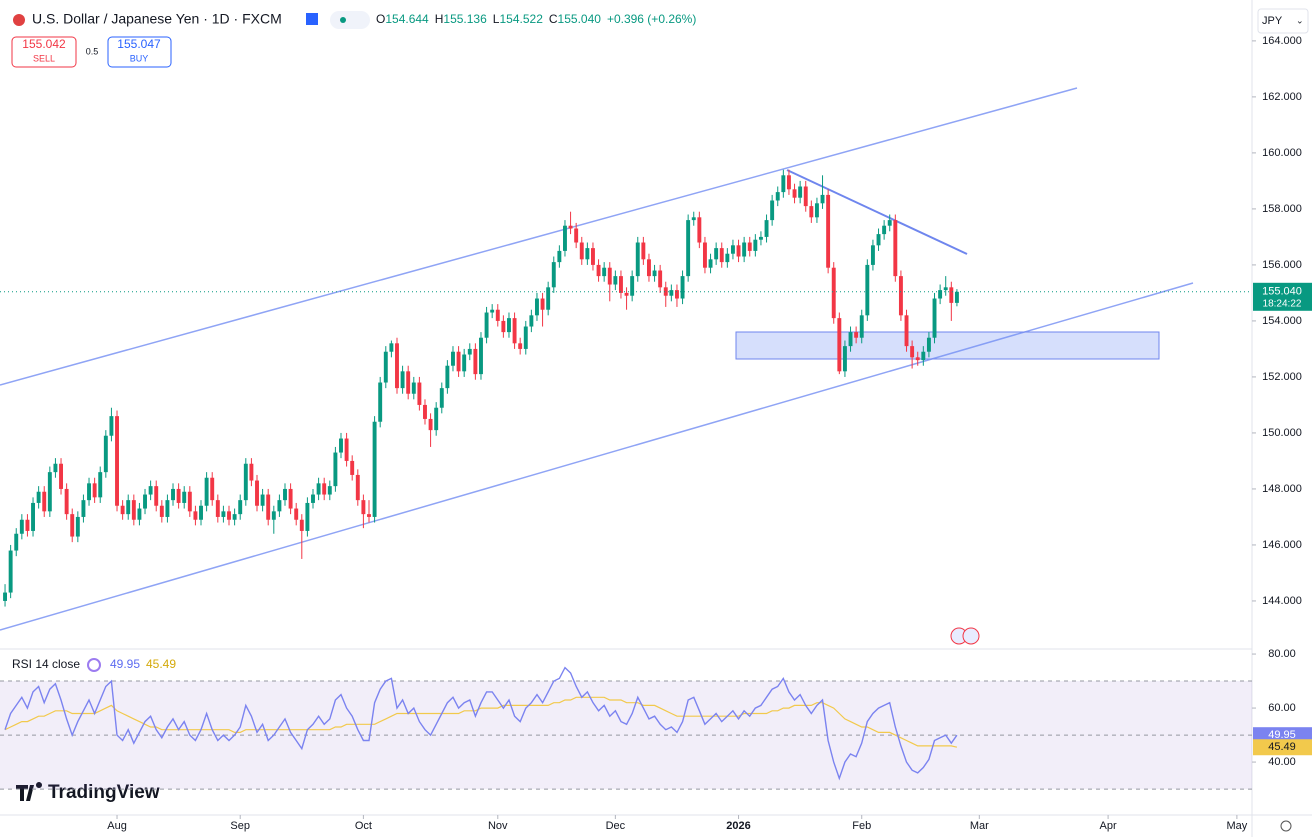  I want to click on sell-price: 155.042, so click(44, 44).